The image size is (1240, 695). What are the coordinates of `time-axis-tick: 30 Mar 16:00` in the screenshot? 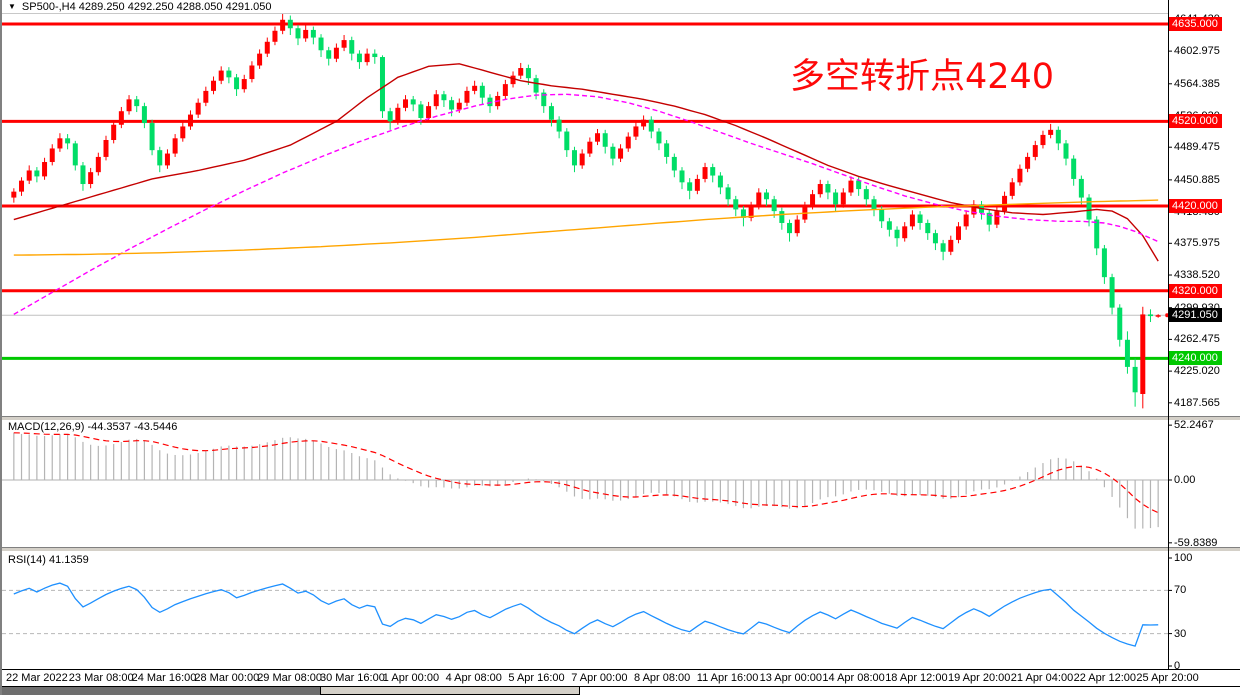 It's located at (352, 678).